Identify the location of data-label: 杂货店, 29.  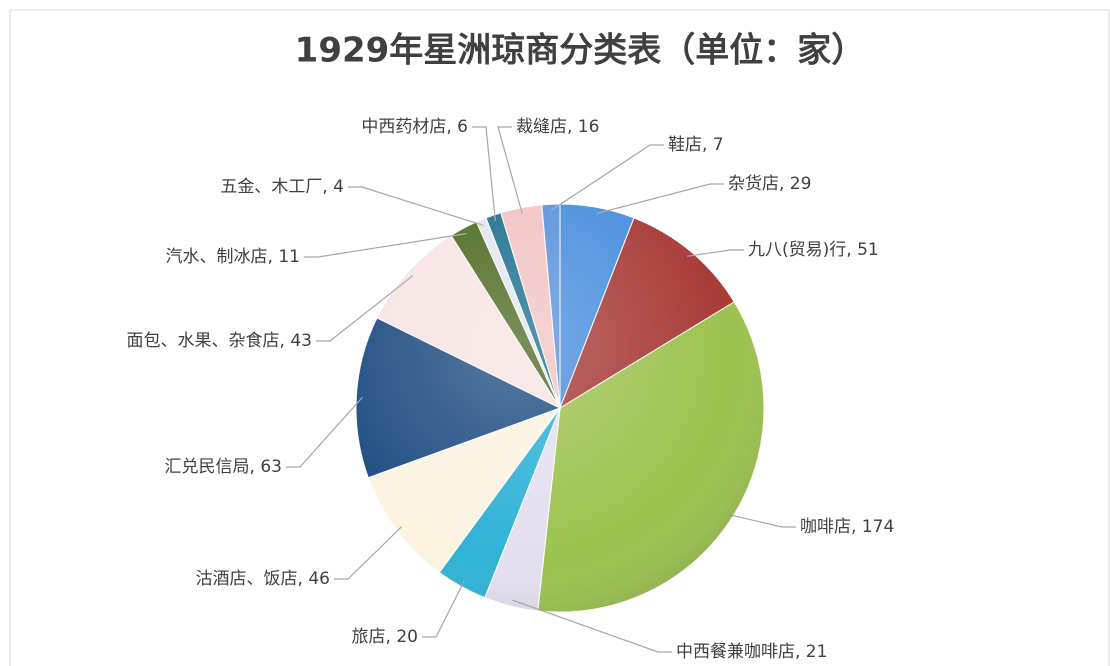
(769, 184).